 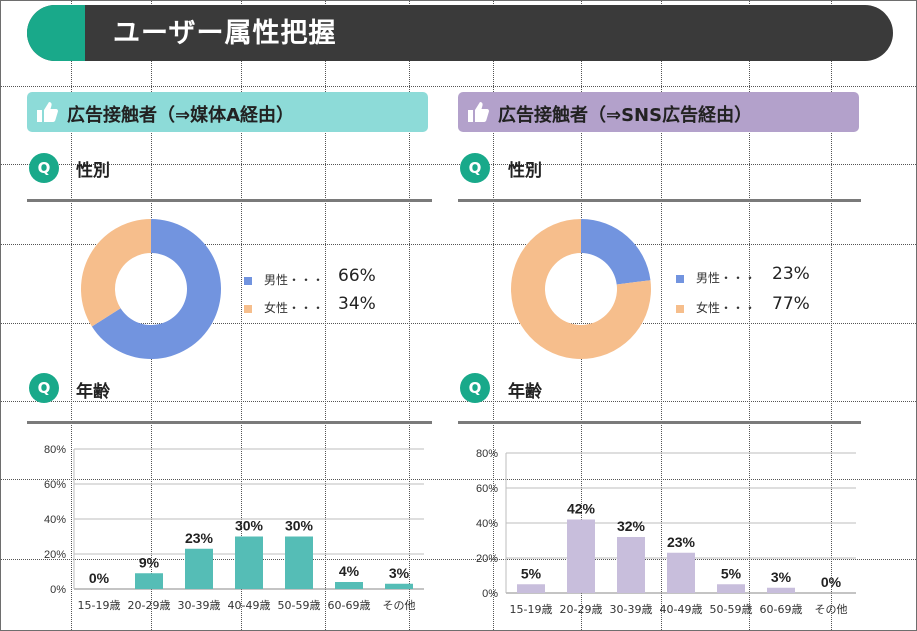 I want to click on page-title: ユーザー属性把握, so click(x=225, y=33).